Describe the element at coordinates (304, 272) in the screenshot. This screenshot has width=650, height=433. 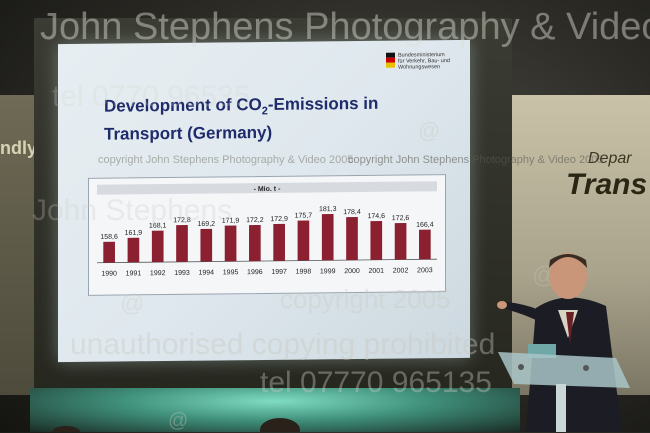
I see `chart-x-tick-label: 1998` at that location.